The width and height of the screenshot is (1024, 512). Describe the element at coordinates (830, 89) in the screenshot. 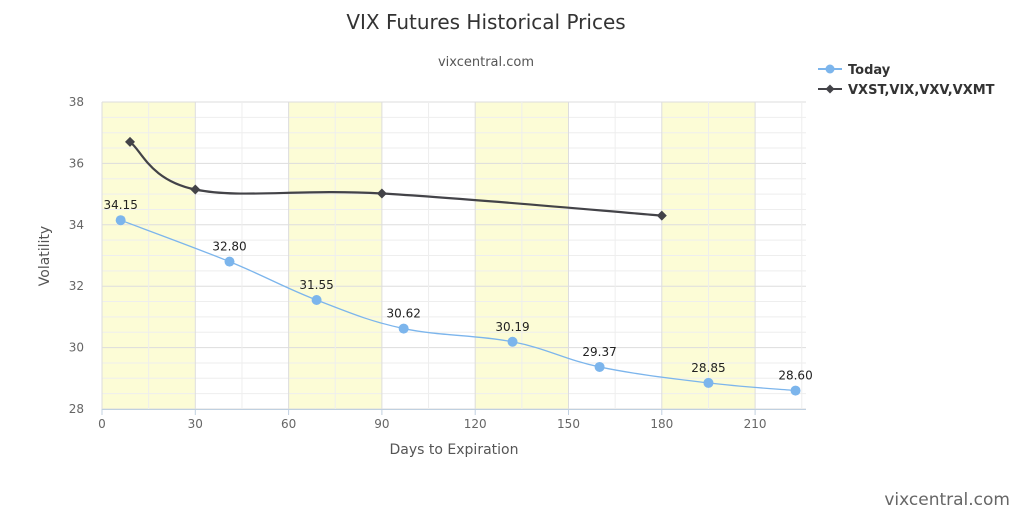

I see `legend-marker-vxst-vix-vxv-vxmt` at that location.